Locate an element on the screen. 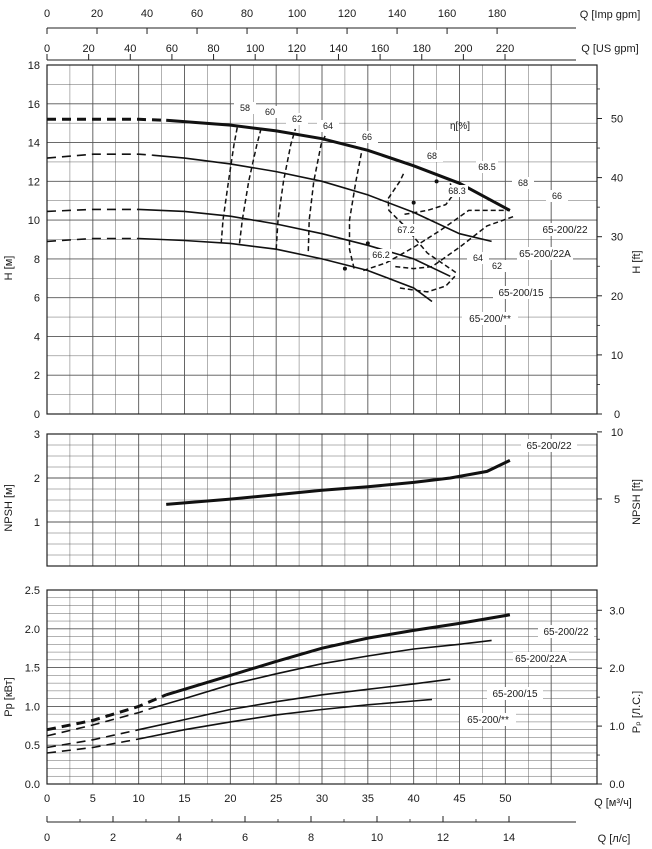  ls-tick-label: 8 is located at coordinates (311, 838).